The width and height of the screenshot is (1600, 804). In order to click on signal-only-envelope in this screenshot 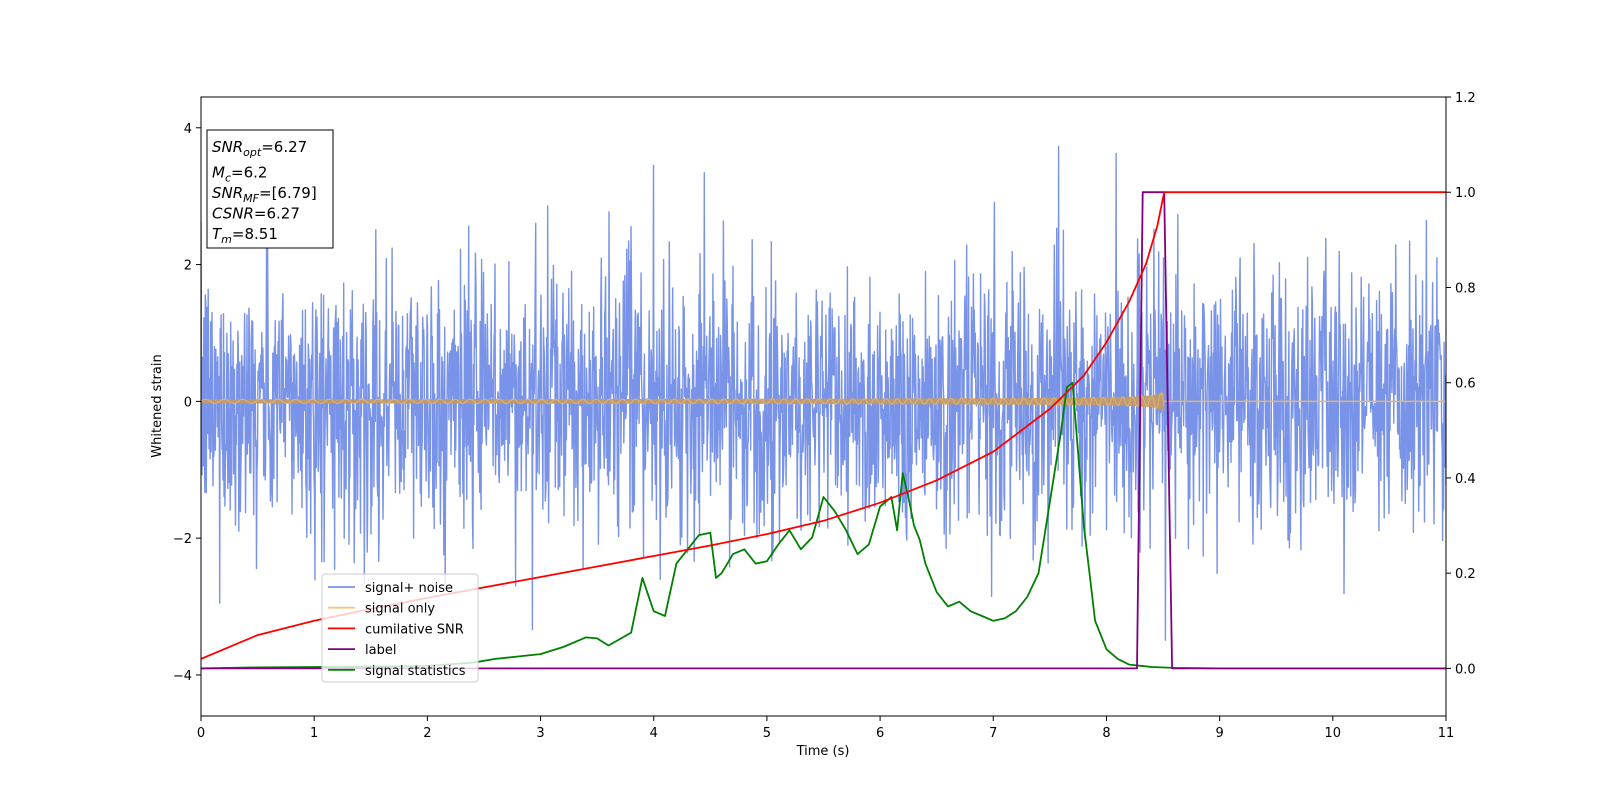, I will do `click(683, 401)`.